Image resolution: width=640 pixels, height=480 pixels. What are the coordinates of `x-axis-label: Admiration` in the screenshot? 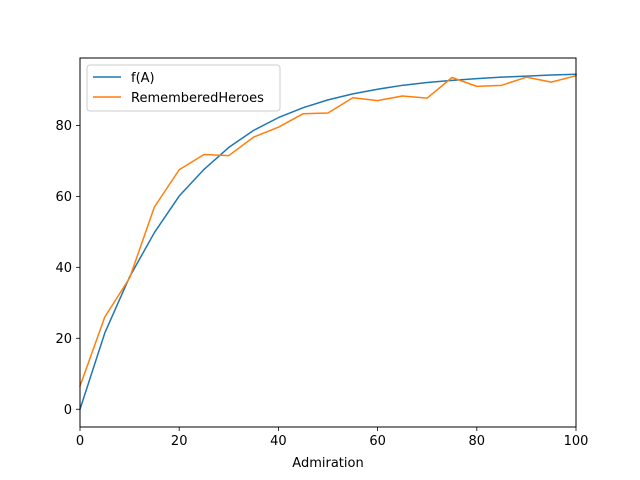 It's located at (327, 463).